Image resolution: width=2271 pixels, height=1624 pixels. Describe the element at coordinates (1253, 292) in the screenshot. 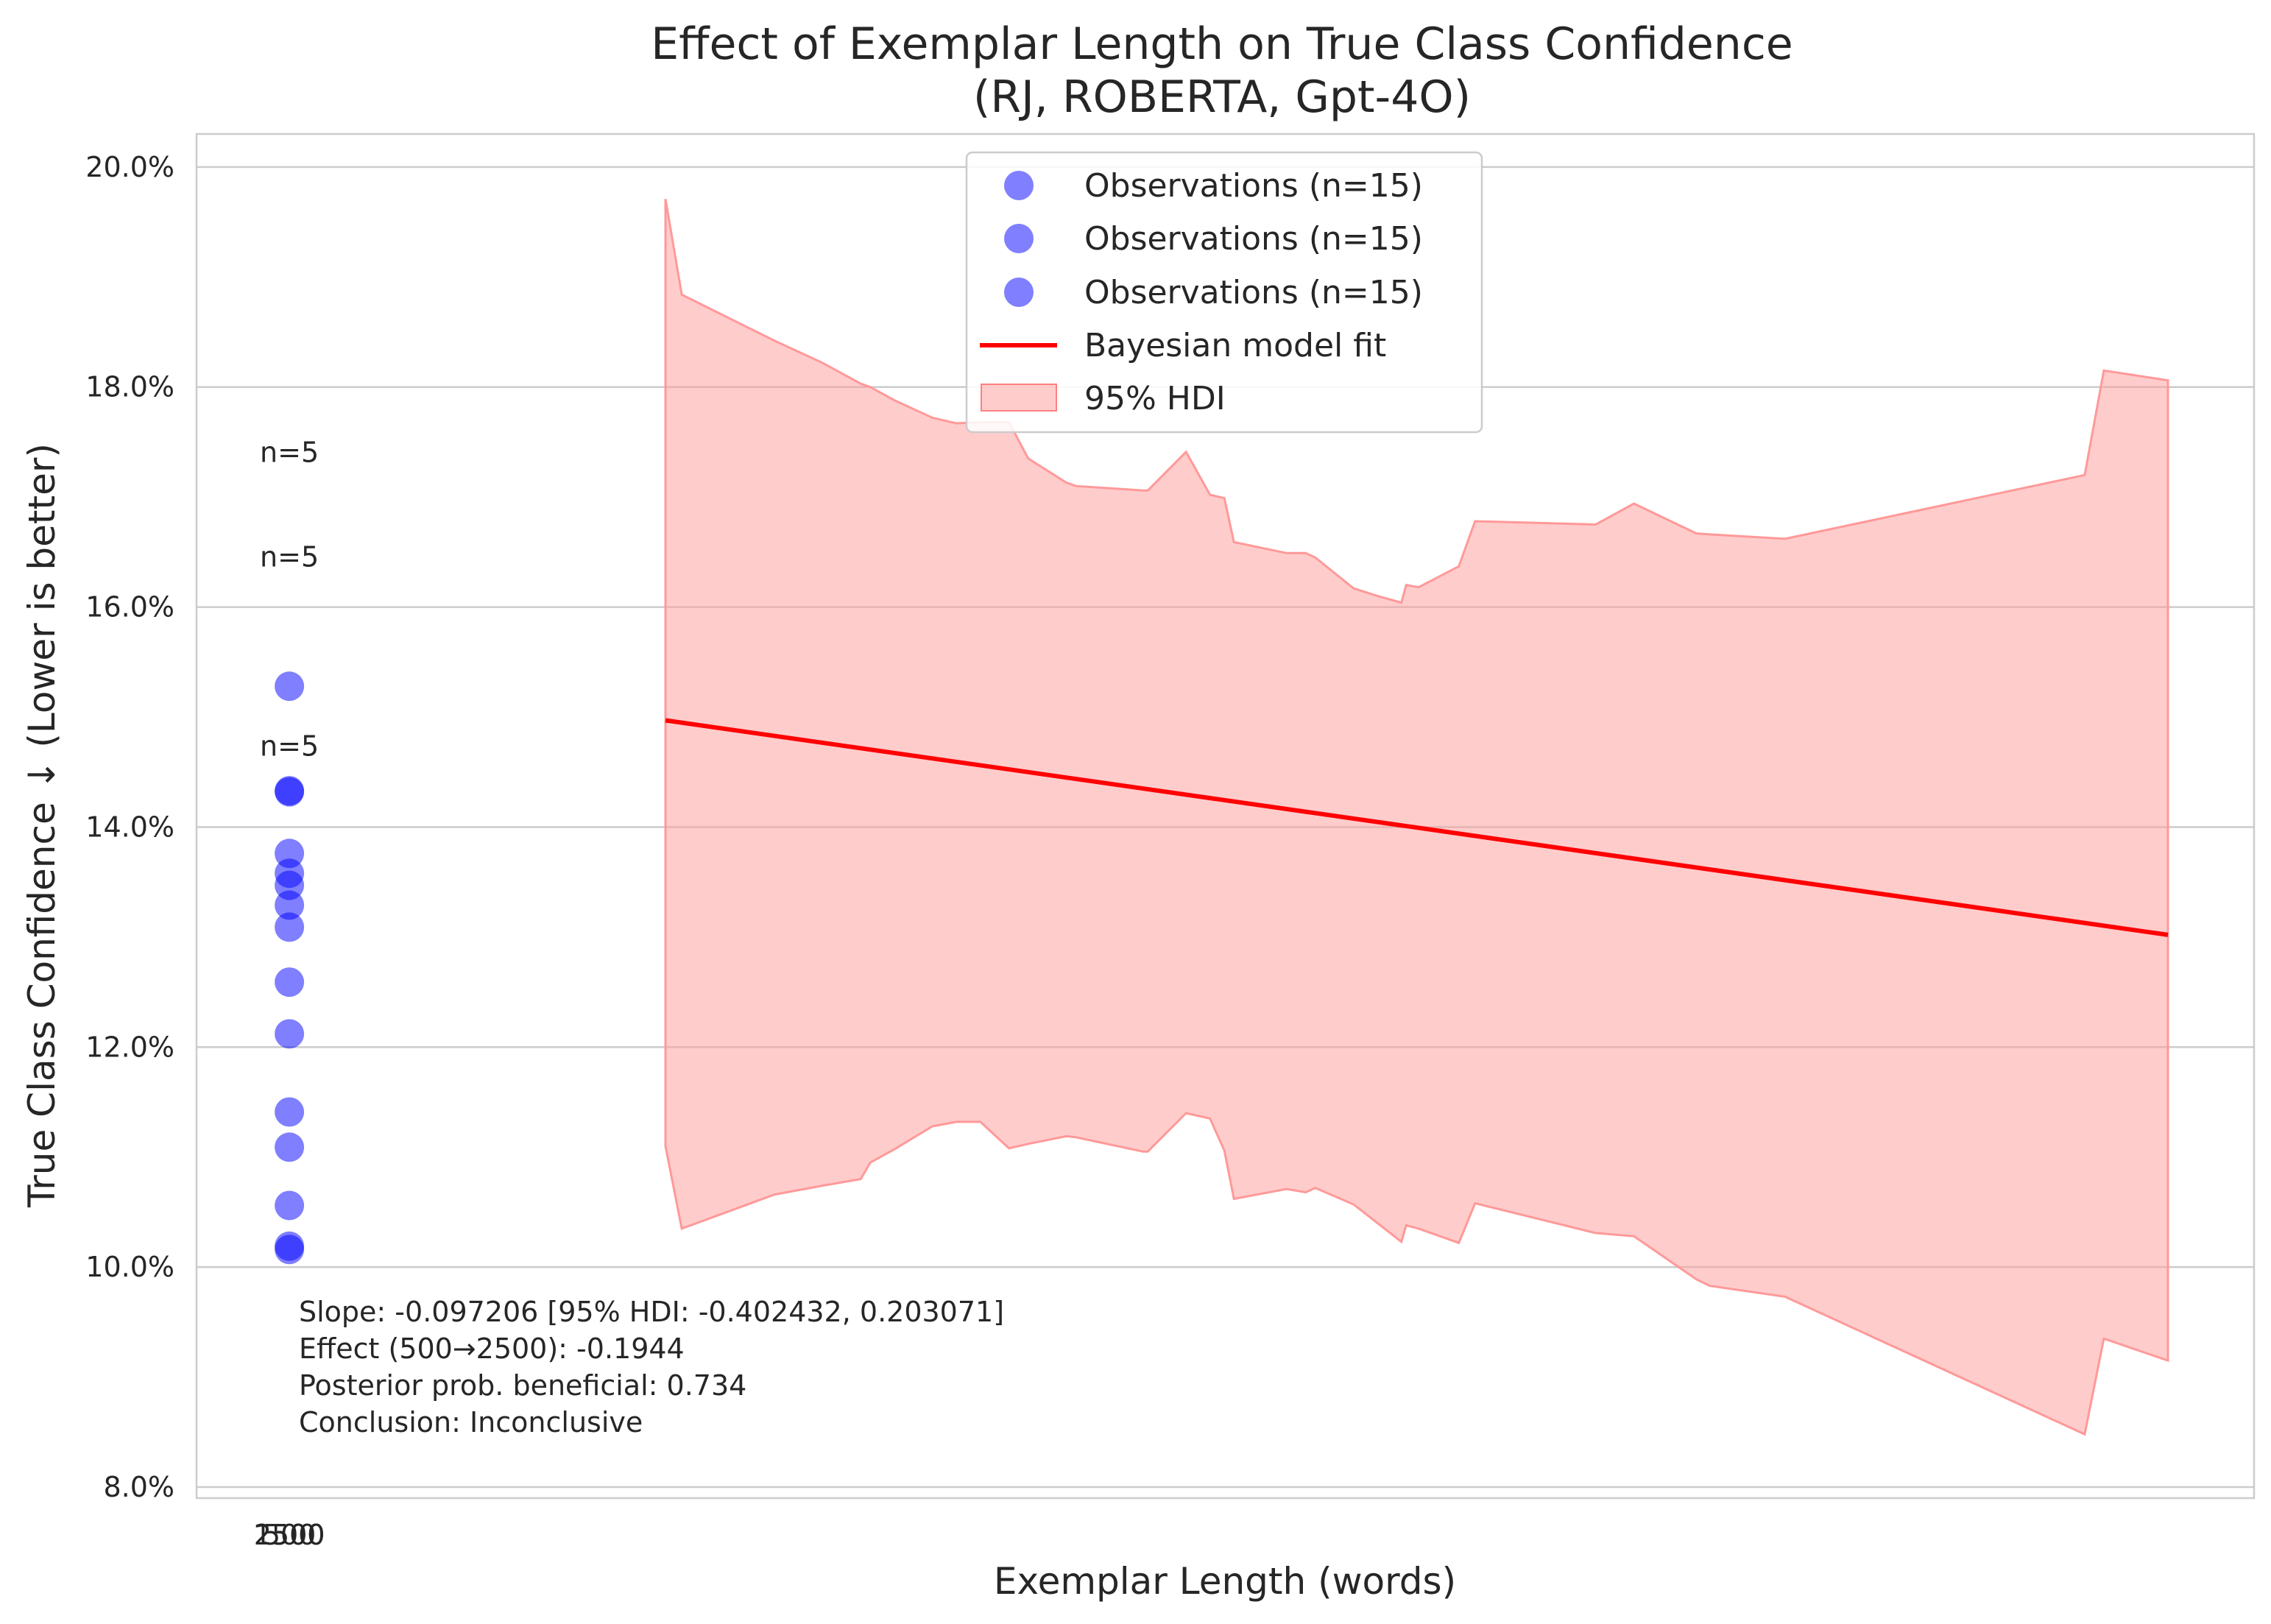

I see `legend-label-observations-3: Observations (n=15)` at that location.